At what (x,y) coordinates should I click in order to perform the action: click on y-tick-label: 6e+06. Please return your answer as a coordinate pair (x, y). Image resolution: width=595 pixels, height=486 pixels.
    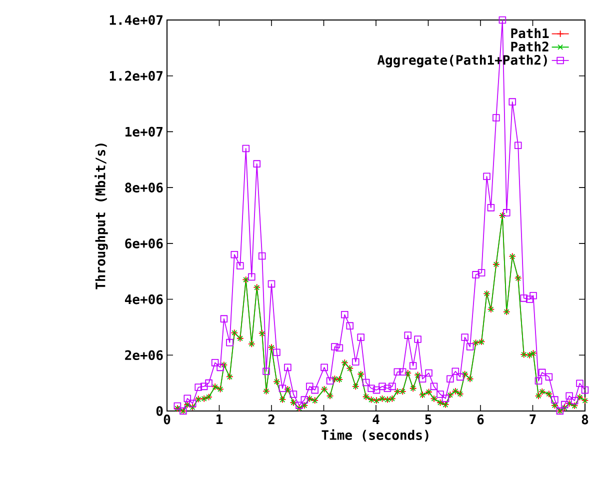
    Looking at the image, I should click on (144, 243).